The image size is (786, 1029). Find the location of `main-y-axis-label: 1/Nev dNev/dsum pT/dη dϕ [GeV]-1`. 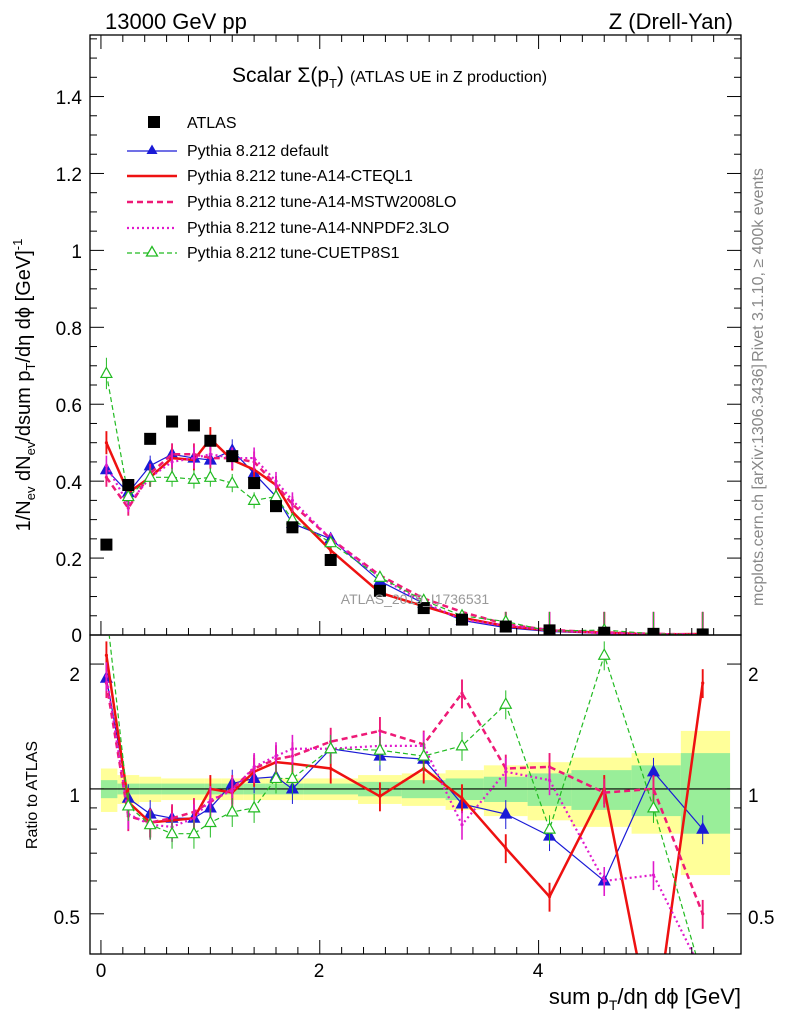

main-y-axis-label: 1/Nev dNev/dsum pT/dη dϕ [GeV]-1 is located at coordinates (24, 385).